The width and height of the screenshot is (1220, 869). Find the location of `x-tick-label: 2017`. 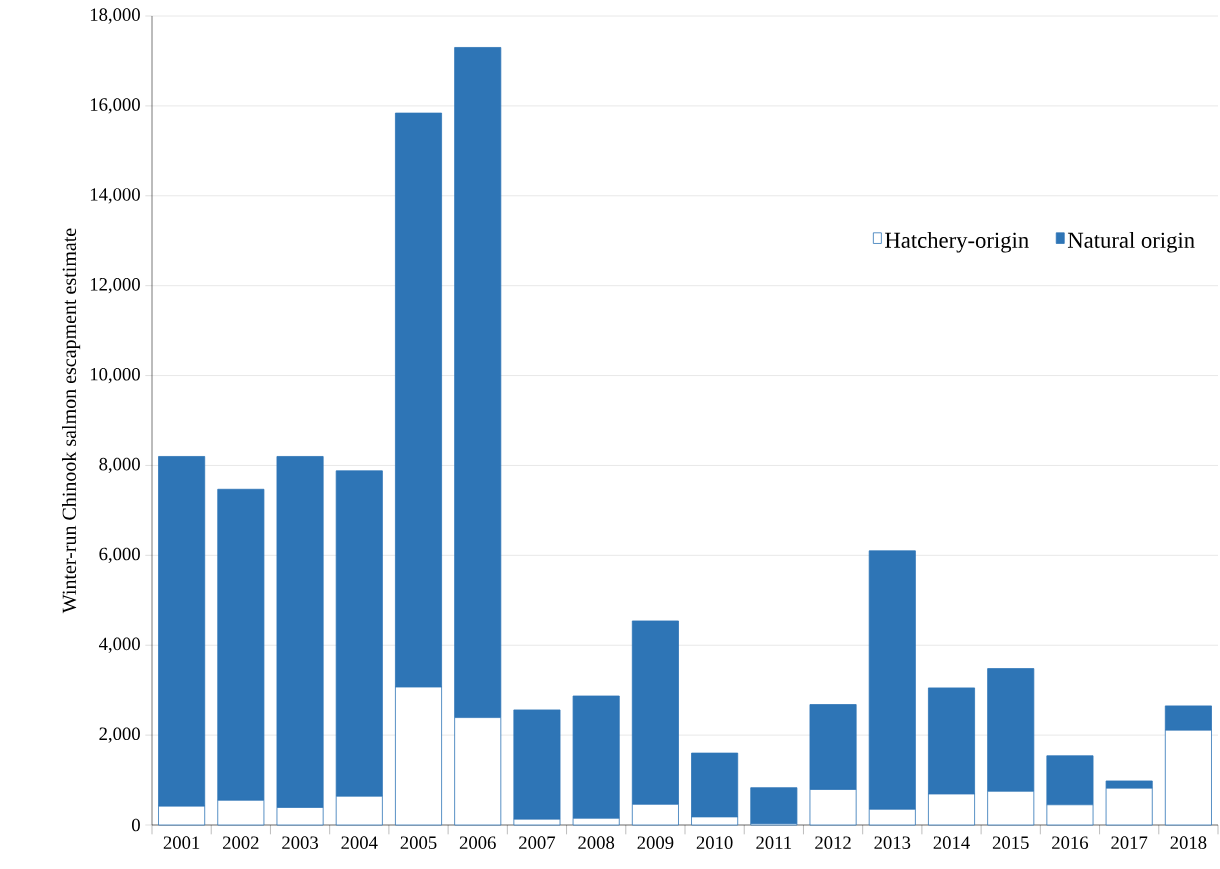

x-tick-label: 2017 is located at coordinates (1129, 842).